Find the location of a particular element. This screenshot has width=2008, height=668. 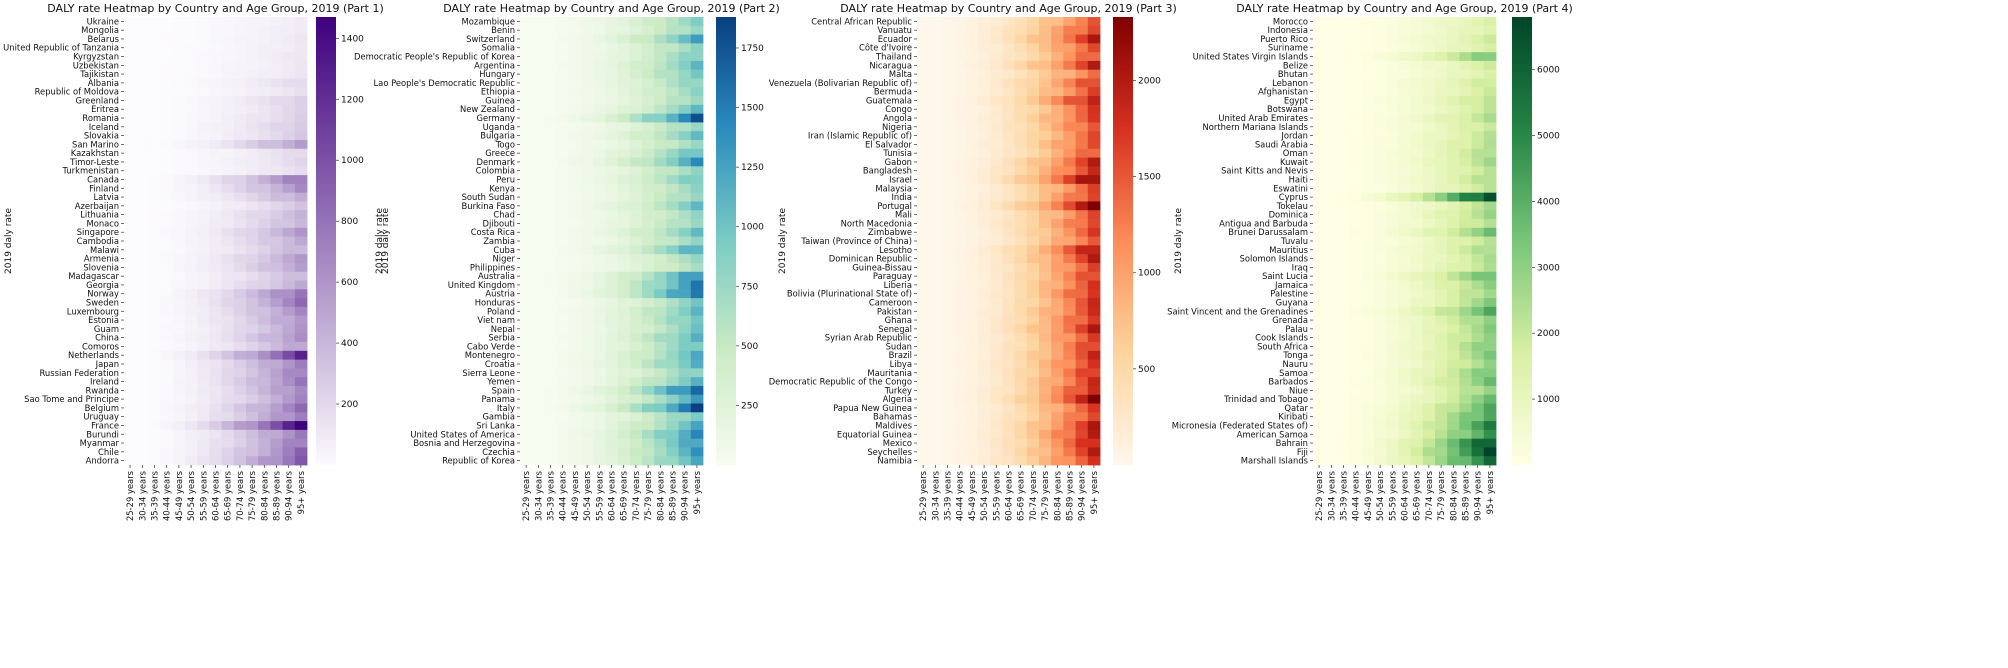

row-label: Samoa is located at coordinates (1293, 373).